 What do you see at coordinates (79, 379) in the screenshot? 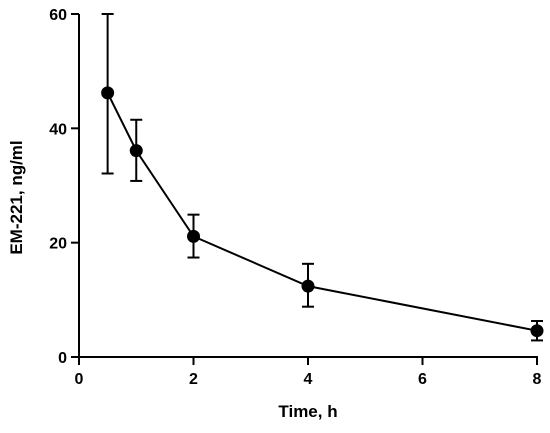
I see `x-tick-label: 0` at bounding box center [79, 379].